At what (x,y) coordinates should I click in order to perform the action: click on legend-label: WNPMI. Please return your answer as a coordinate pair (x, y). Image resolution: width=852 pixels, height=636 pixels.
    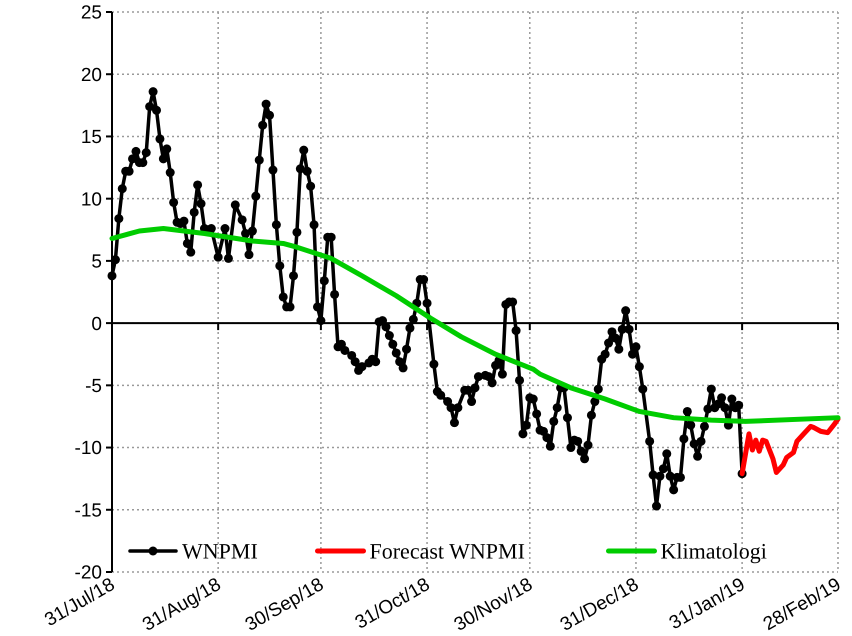
    Looking at the image, I should click on (220, 551).